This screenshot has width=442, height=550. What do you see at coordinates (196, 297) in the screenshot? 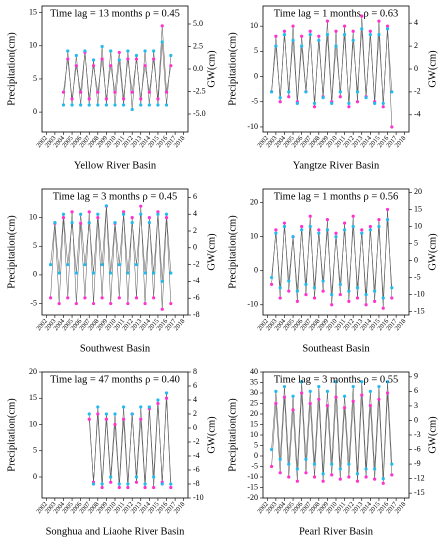
I see `y2-tick-label: -6` at bounding box center [196, 297].